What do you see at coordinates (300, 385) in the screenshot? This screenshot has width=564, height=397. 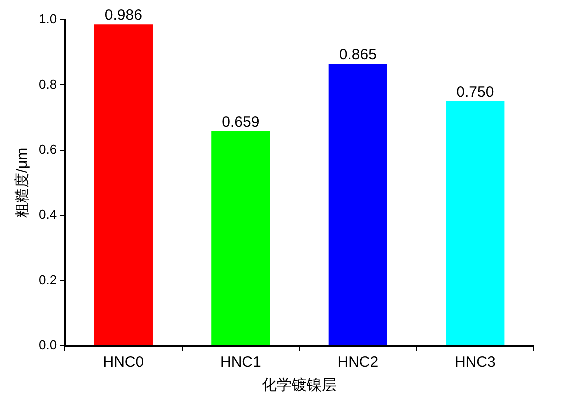 I see `x-axis-title: 化学镀镍层` at bounding box center [300, 385].